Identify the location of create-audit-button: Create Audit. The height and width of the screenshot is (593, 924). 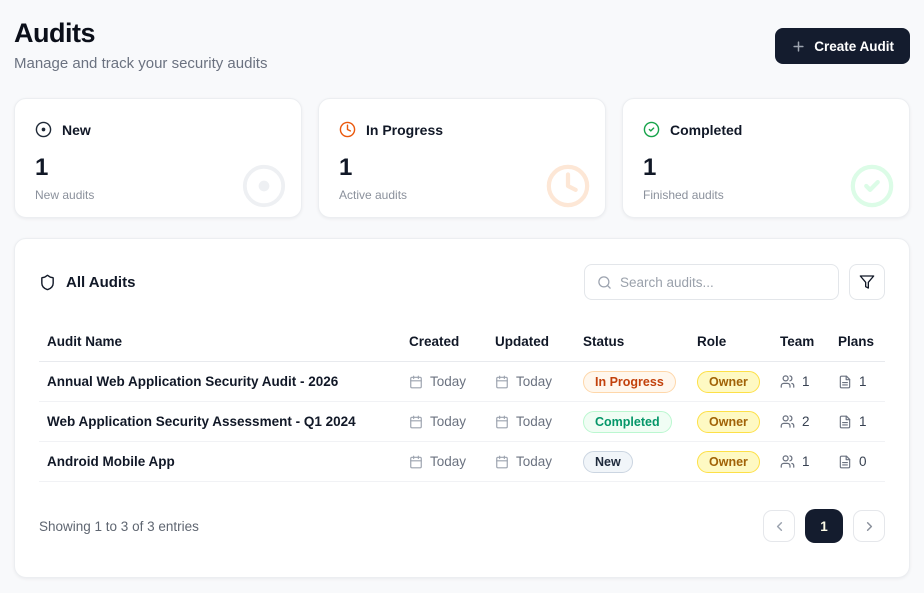
(842, 46).